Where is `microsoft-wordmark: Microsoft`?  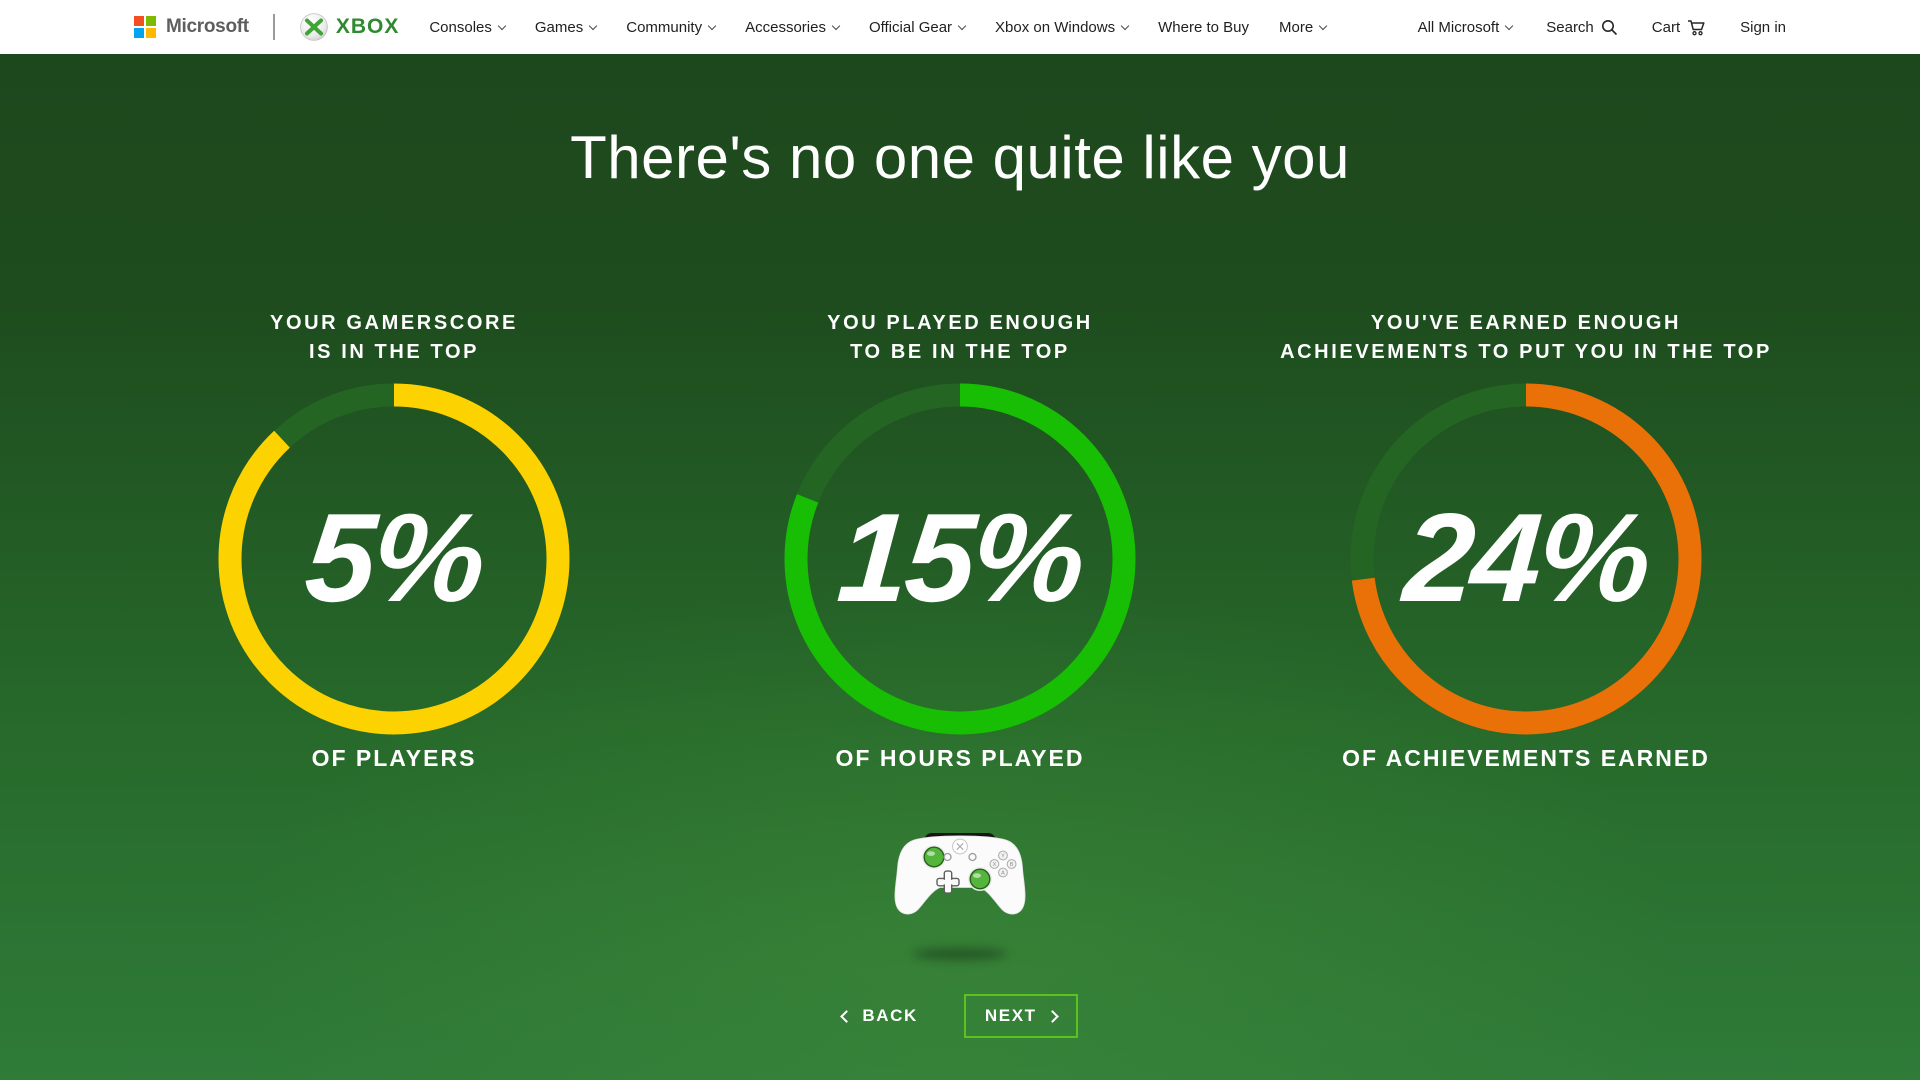 microsoft-wordmark: Microsoft is located at coordinates (207, 26).